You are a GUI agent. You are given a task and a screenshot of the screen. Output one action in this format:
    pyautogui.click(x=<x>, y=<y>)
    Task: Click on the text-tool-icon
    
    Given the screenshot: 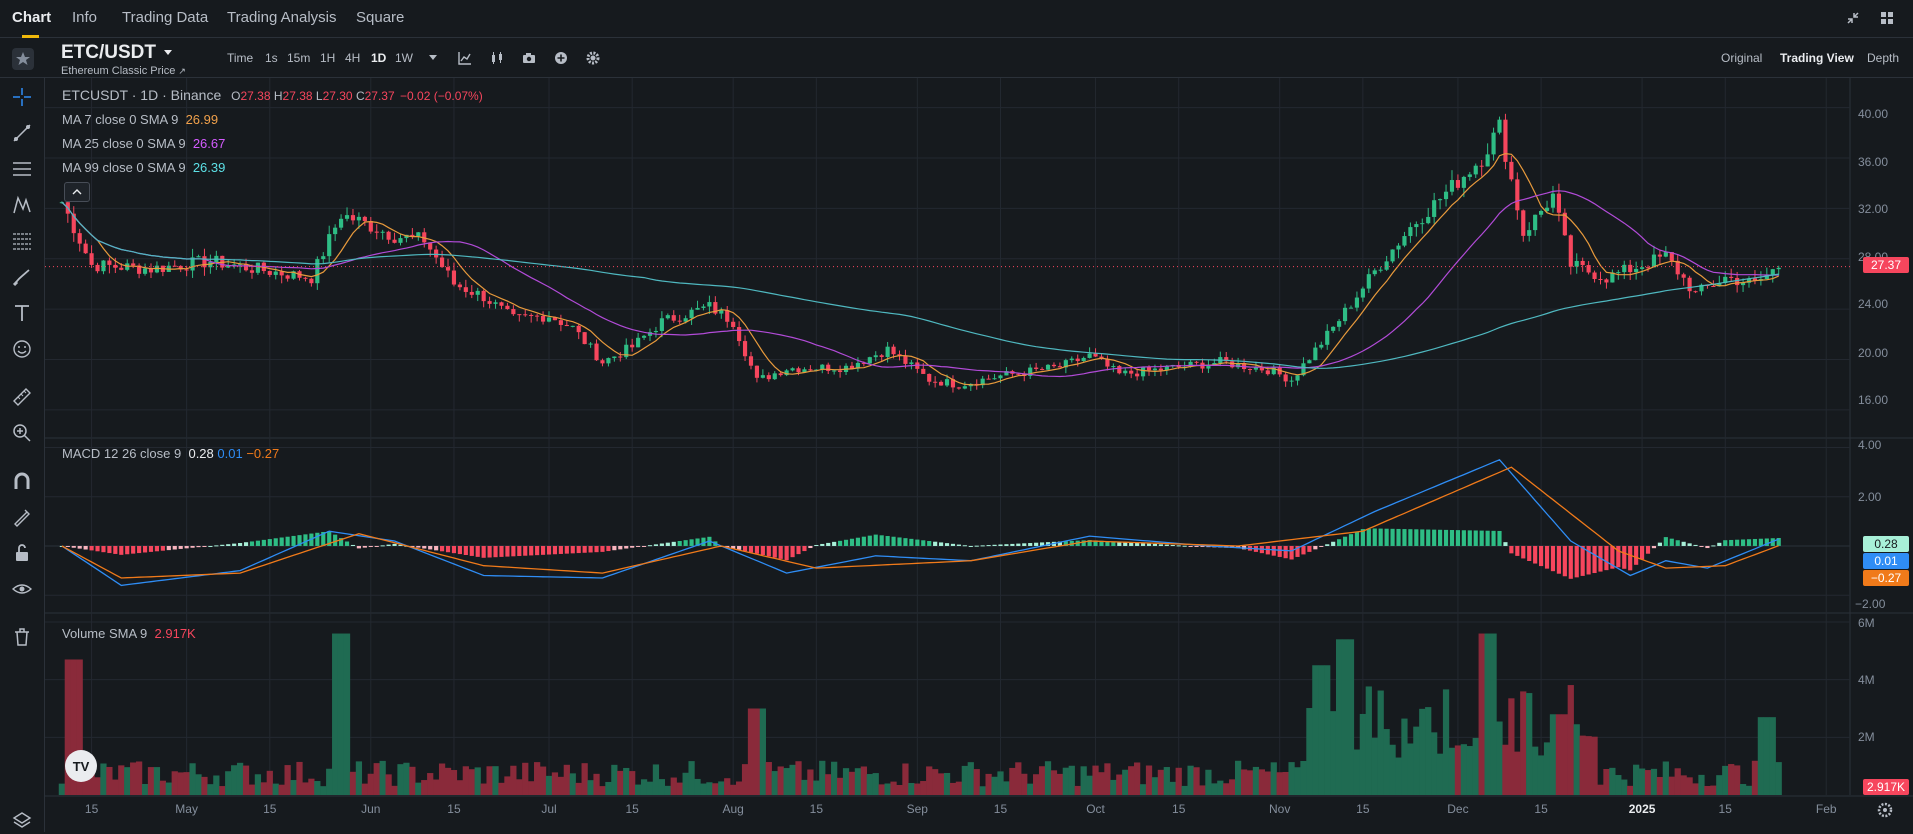 What is the action you would take?
    pyautogui.click(x=22, y=313)
    